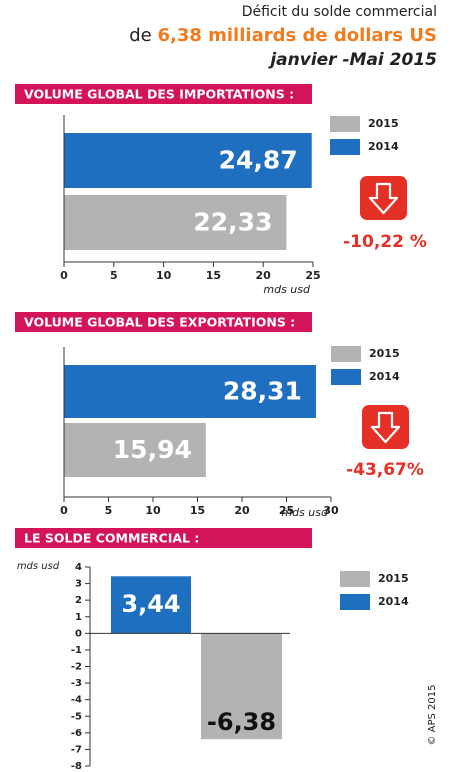  I want to click on header-line: Déficit du solde commercial, so click(339, 12).